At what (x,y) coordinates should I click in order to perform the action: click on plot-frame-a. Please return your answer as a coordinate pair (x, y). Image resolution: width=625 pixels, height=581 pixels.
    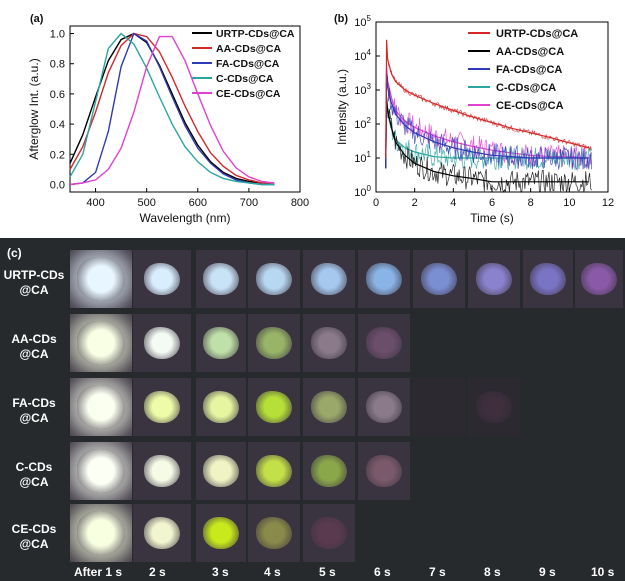
    Looking at the image, I should click on (185, 109).